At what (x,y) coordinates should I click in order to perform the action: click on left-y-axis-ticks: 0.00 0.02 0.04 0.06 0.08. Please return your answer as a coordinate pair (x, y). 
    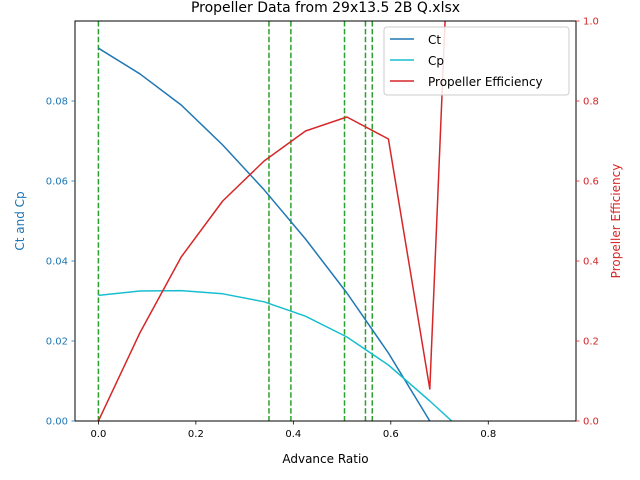
    Looking at the image, I should click on (60, 262).